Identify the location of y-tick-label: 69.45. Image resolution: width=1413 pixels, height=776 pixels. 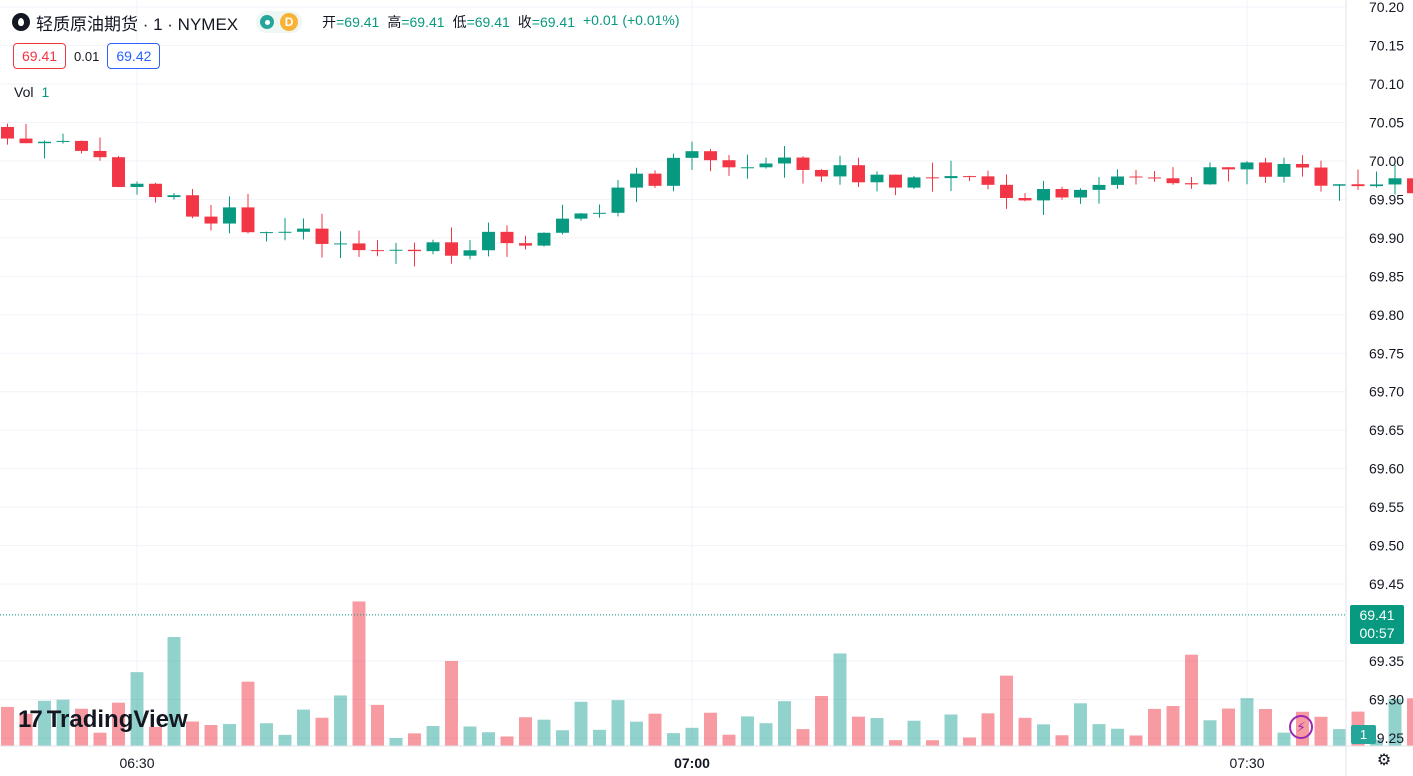
(1386, 584).